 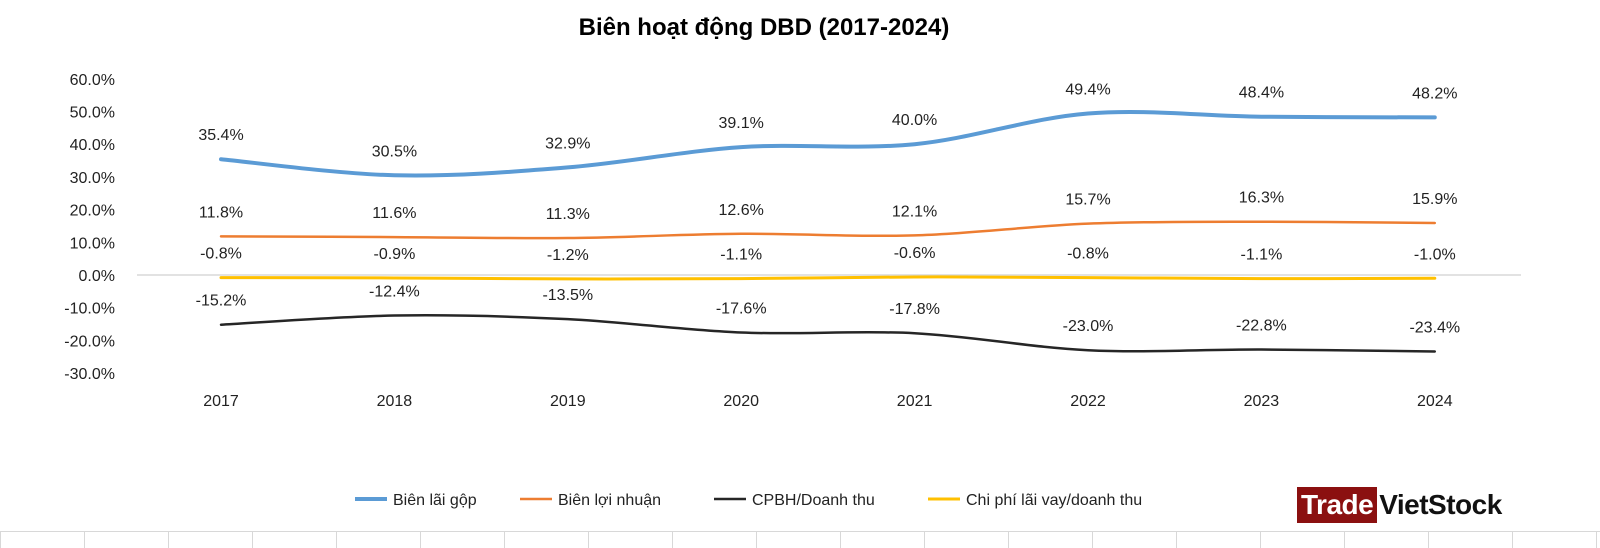 I want to click on y-tick-label: 0.0%, so click(x=97, y=276).